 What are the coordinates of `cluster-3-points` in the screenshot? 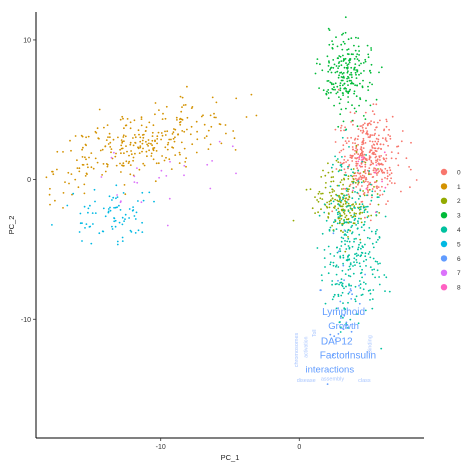 It's located at (348, 73).